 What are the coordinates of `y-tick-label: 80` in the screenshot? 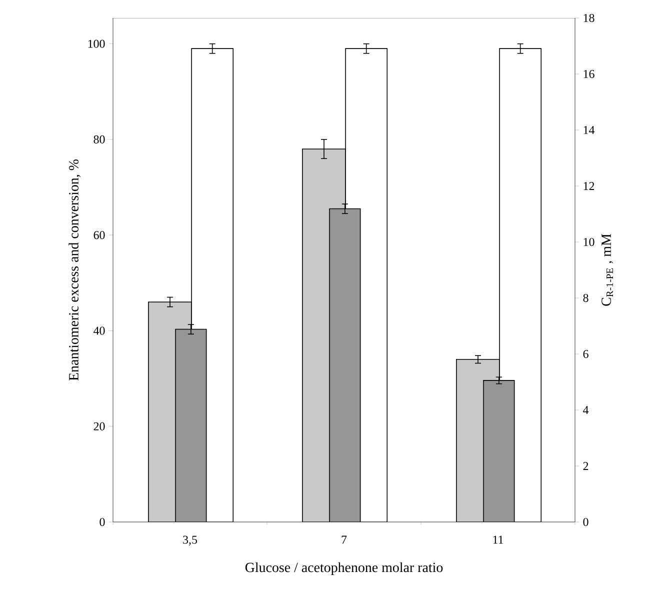 It's located at (99, 139).